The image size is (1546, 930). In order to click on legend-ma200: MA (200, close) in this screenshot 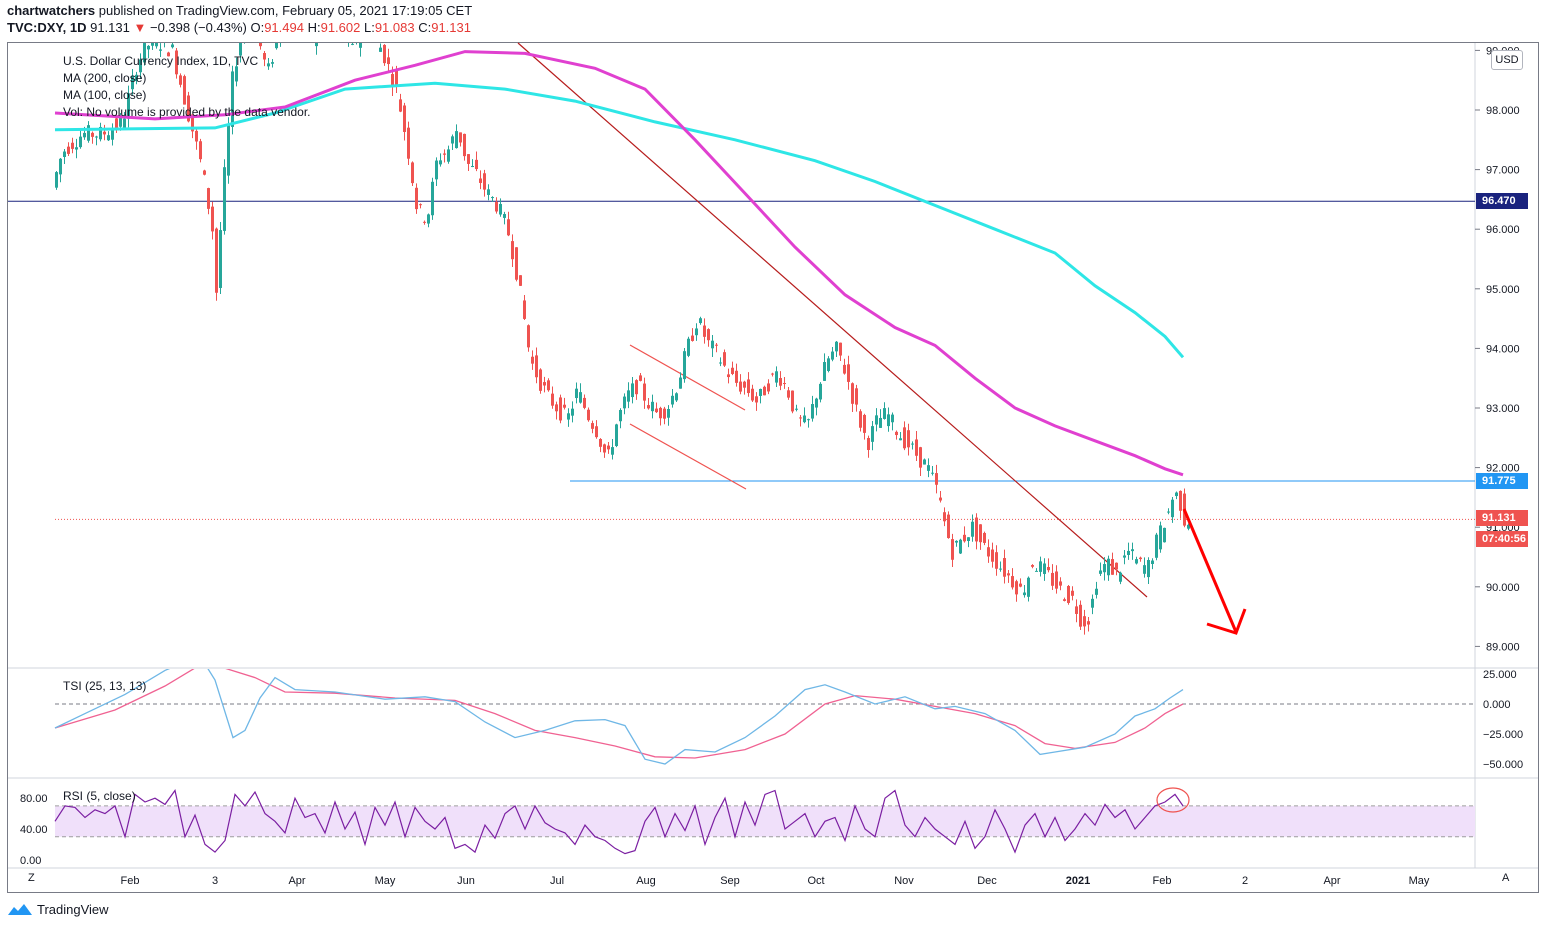, I will do `click(105, 78)`.